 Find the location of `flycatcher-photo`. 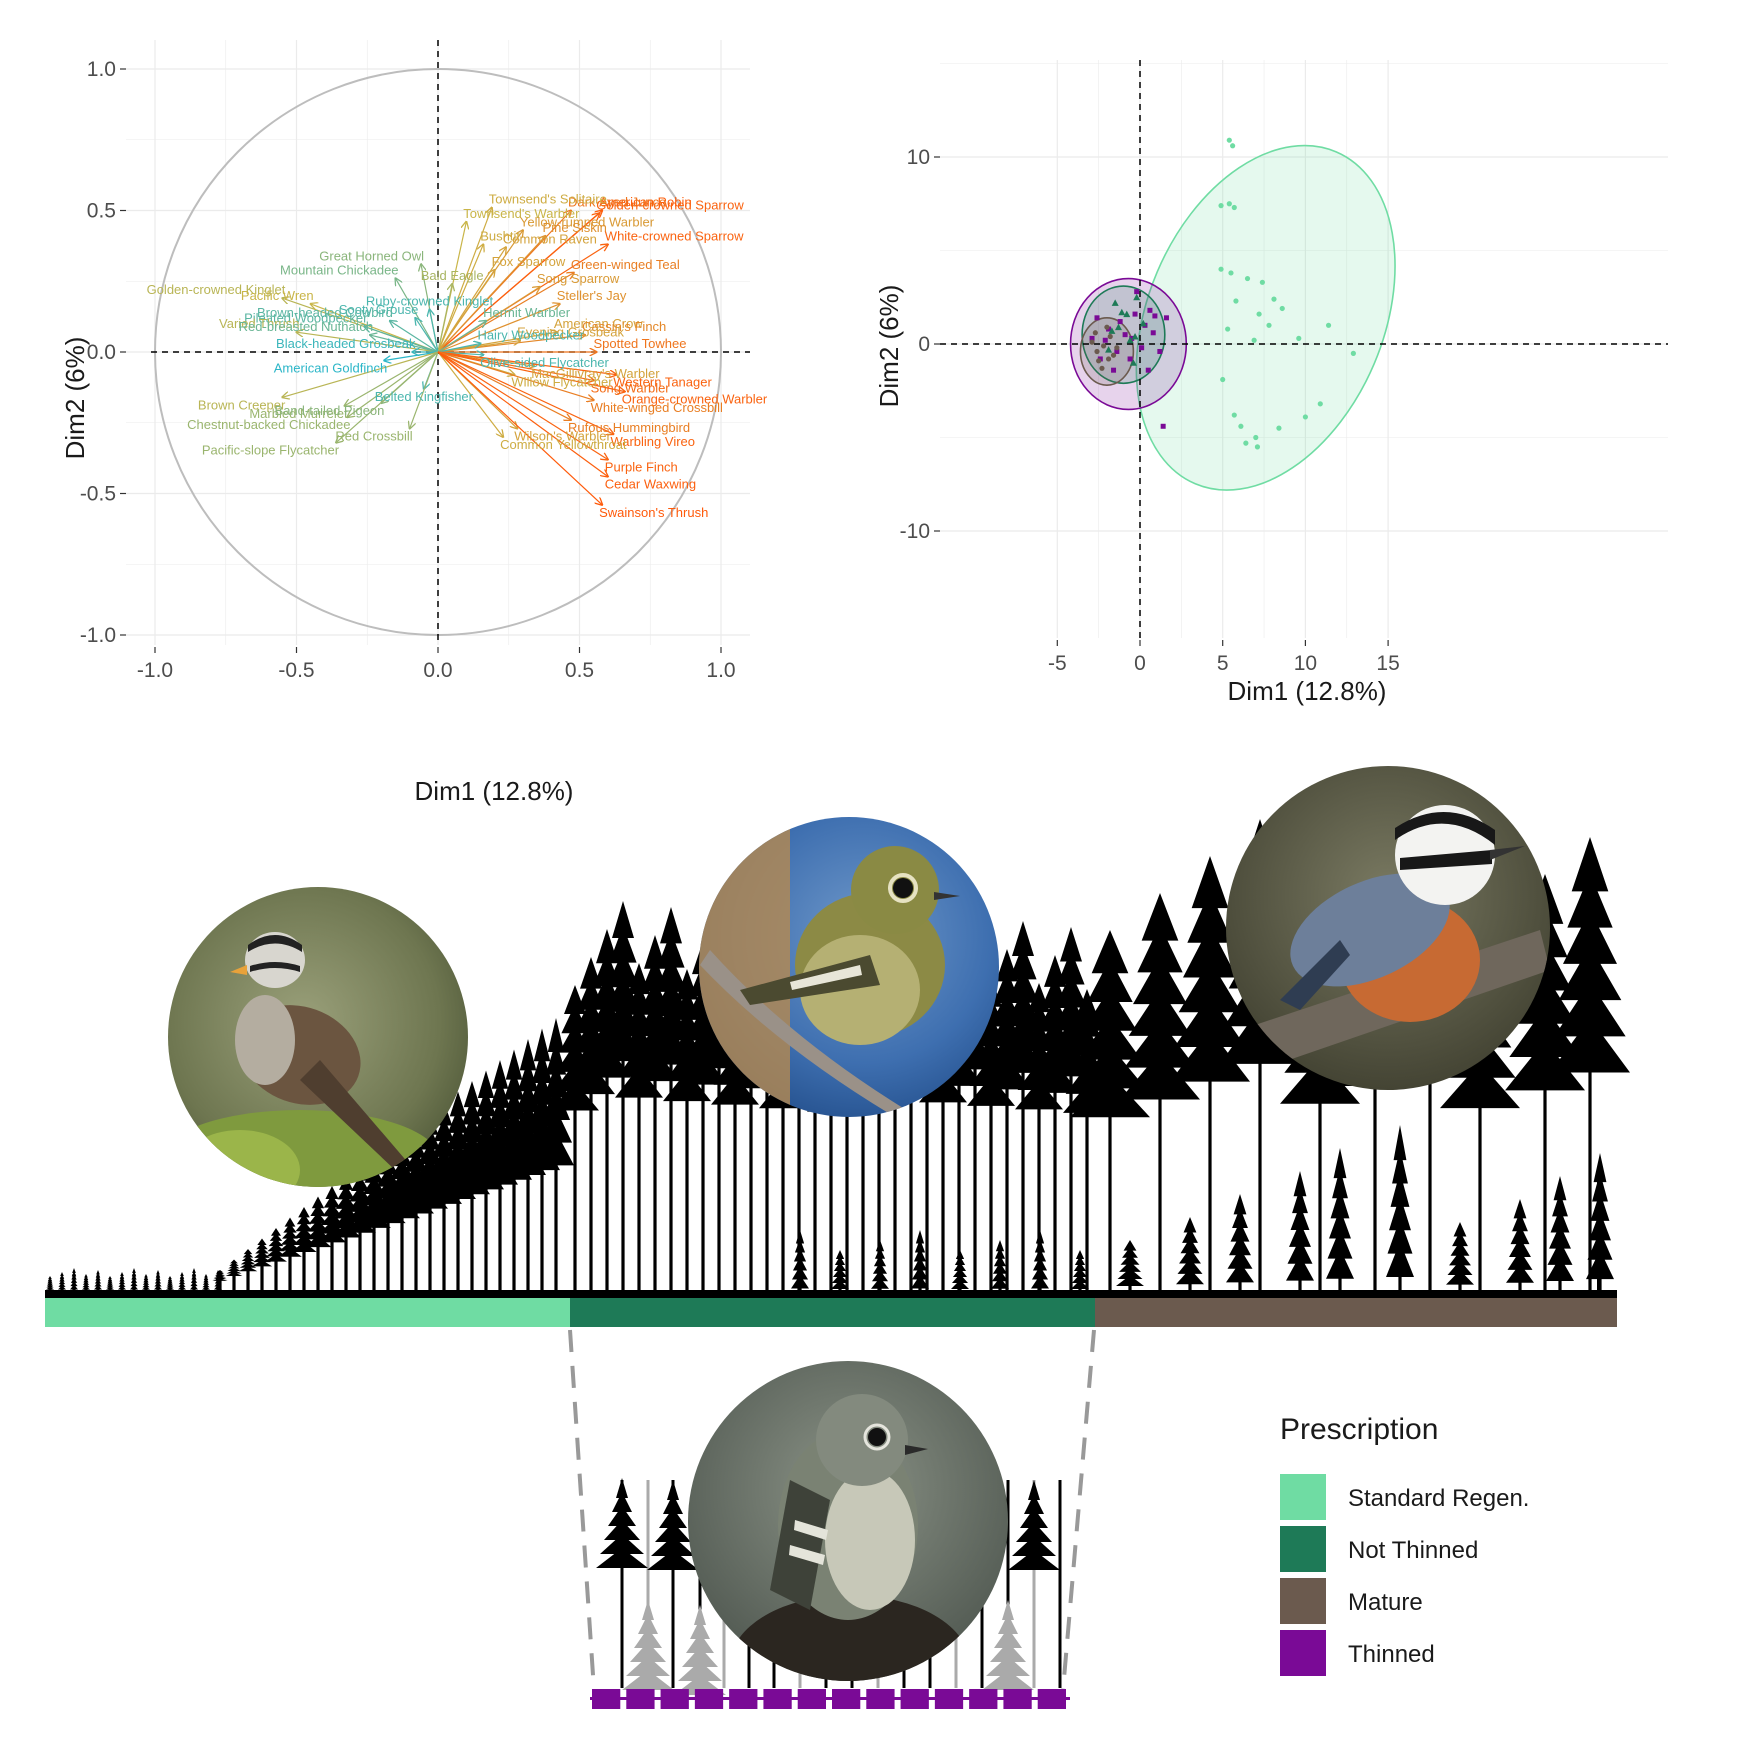

flycatcher-photo is located at coordinates (848, 1521).